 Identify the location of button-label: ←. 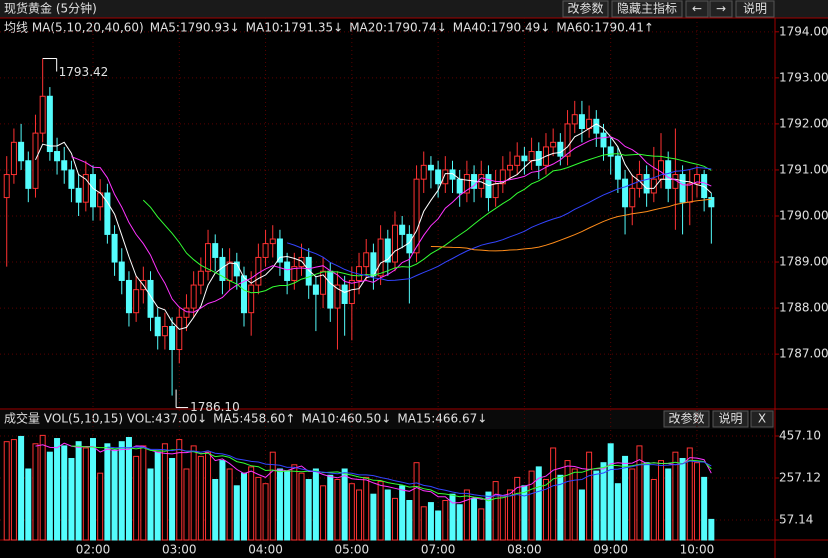
(697, 9).